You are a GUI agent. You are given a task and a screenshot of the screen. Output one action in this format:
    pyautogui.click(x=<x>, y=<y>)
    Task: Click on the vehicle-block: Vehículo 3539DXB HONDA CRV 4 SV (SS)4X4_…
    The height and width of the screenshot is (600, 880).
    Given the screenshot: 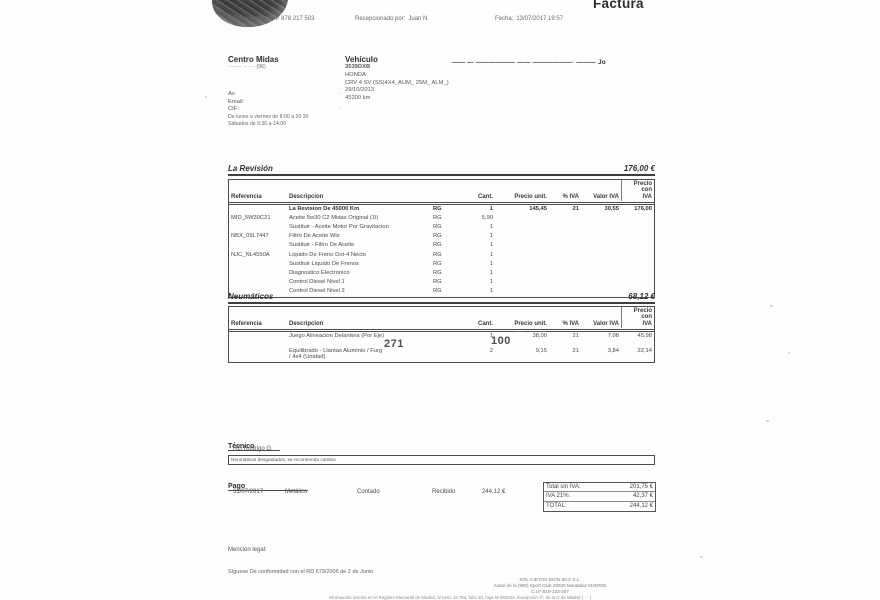 What is the action you would take?
    pyautogui.click(x=404, y=79)
    